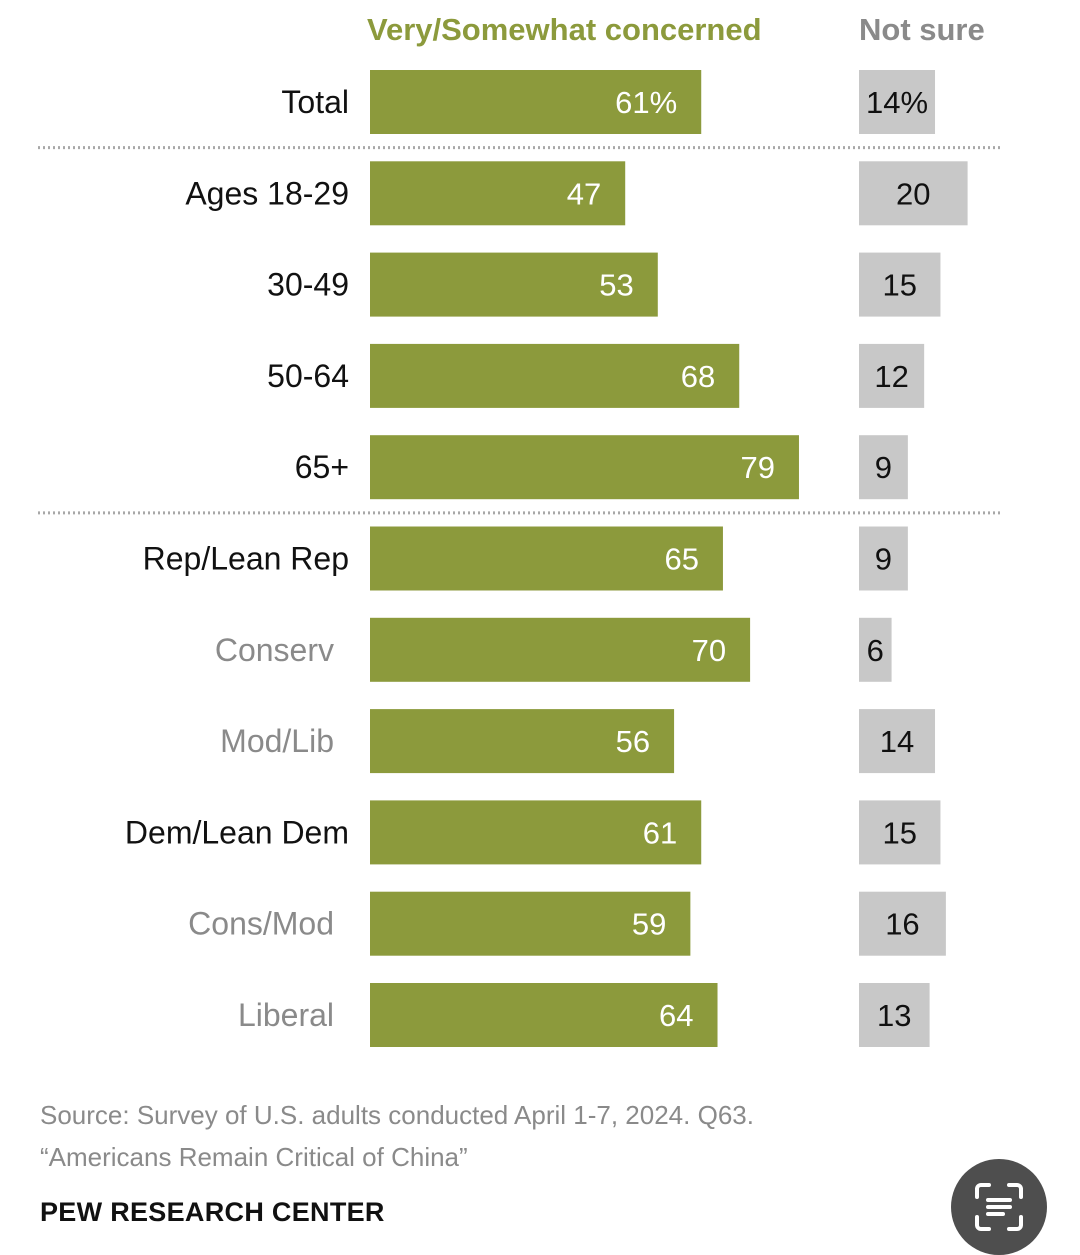 This screenshot has width=1080, height=1255. Describe the element at coordinates (308, 376) in the screenshot. I see `category-label: 50-64` at that location.